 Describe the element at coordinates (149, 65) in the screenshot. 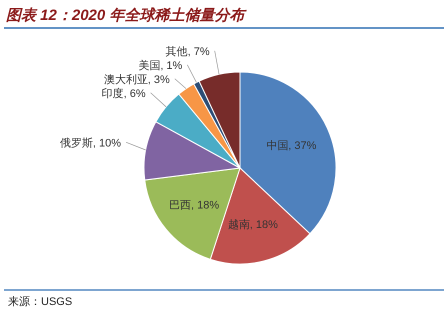

I see `slice-label: 美国` at that location.